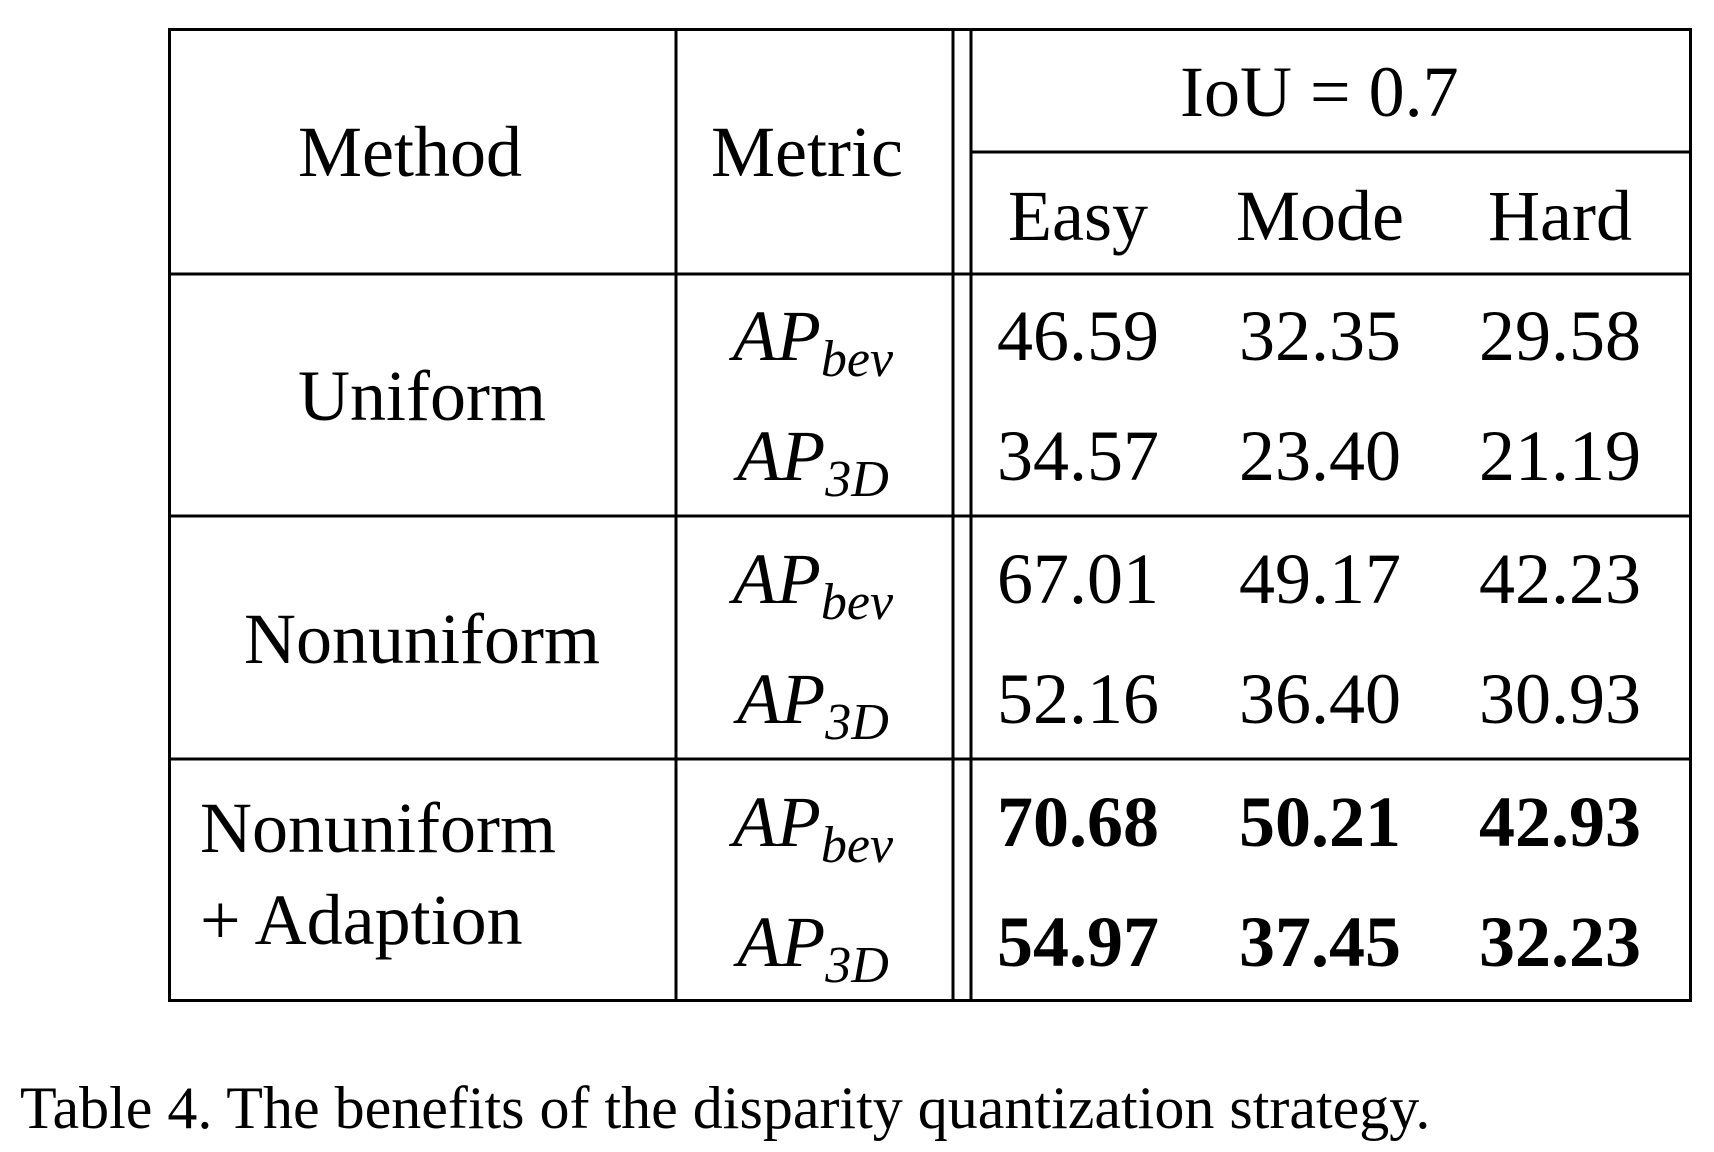 This screenshot has height=1152, width=1714. Describe the element at coordinates (1560, 456) in the screenshot. I see `table-cell: 21.19` at that location.